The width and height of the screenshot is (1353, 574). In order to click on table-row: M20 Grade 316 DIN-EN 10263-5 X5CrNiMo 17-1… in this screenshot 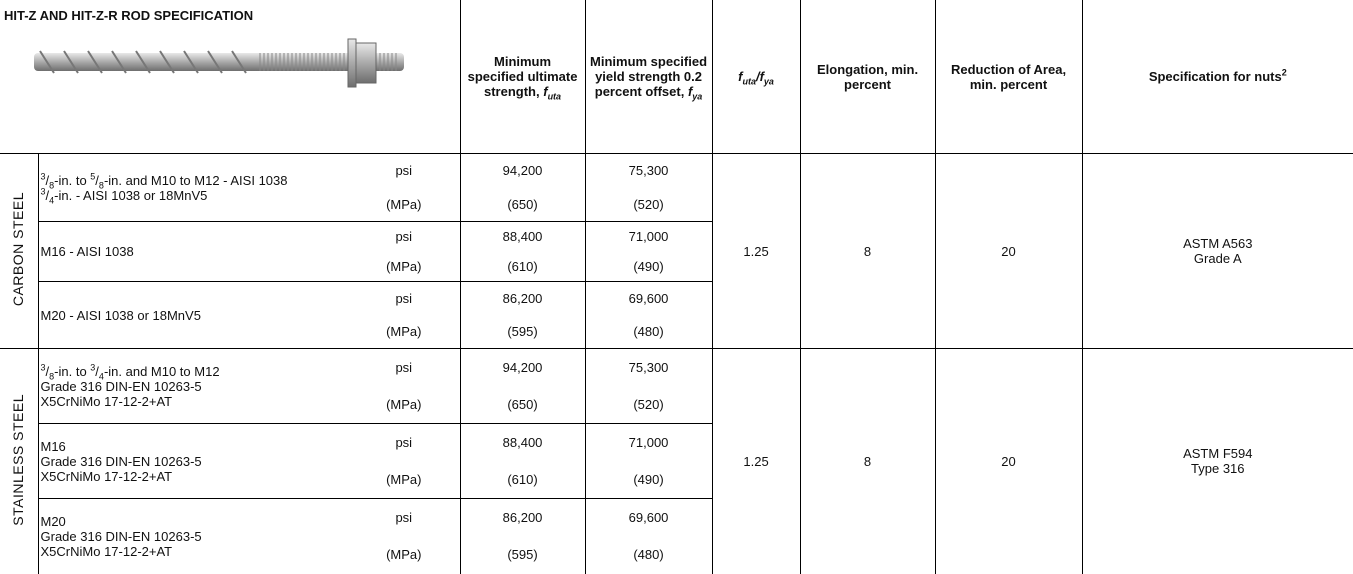, I will do `click(676, 536)`.